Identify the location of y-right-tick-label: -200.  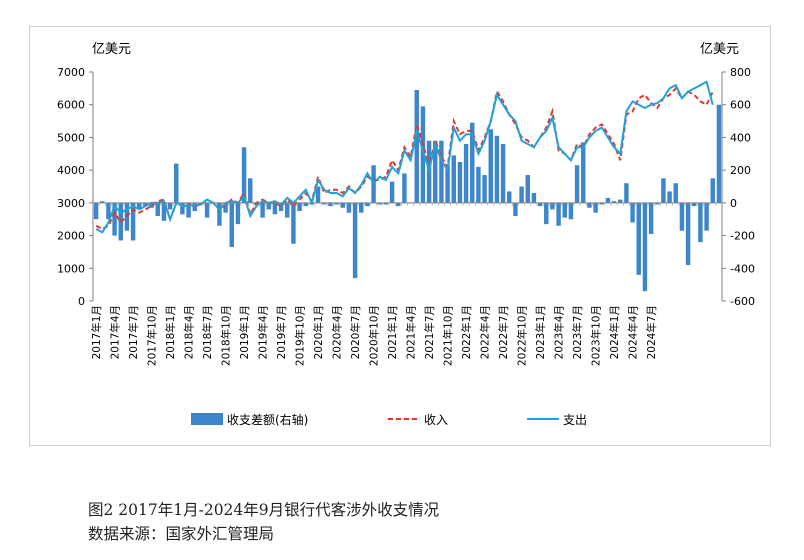
(742, 236).